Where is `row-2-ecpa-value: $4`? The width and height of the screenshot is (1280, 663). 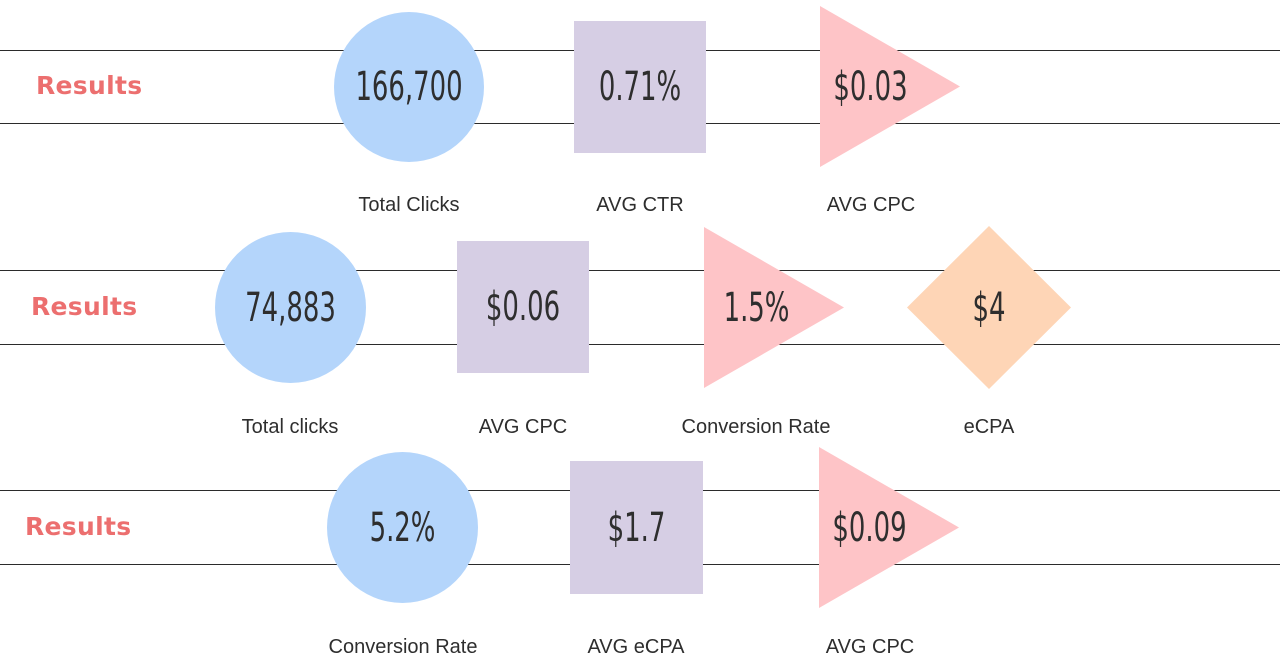
row-2-ecpa-value: $4 is located at coordinates (989, 307).